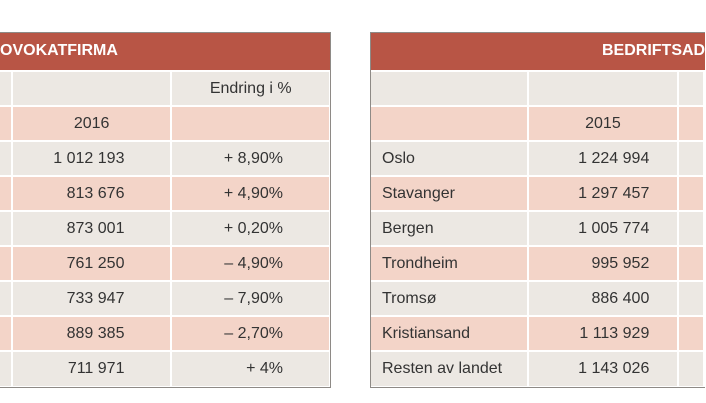 The width and height of the screenshot is (706, 403). I want to click on table-row: Tromsø 886 400, so click(537, 298).